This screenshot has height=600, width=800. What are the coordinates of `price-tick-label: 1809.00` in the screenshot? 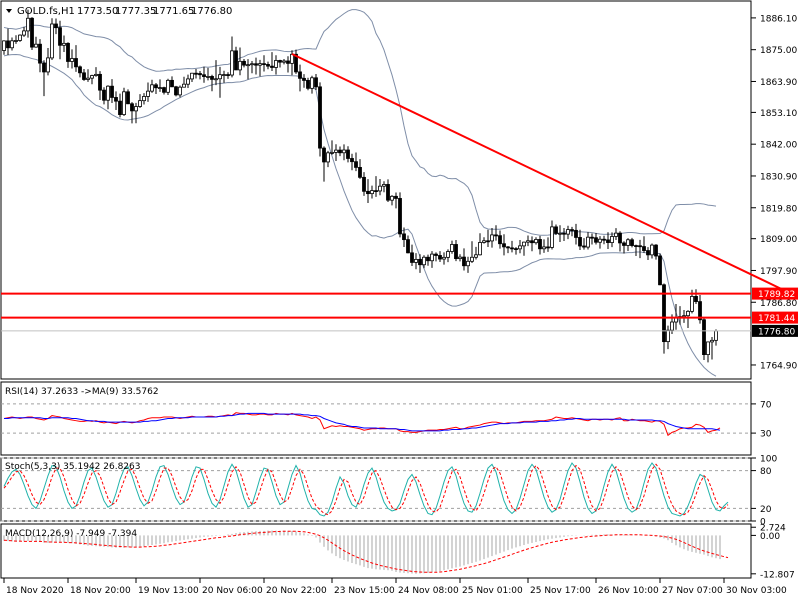 It's located at (778, 240).